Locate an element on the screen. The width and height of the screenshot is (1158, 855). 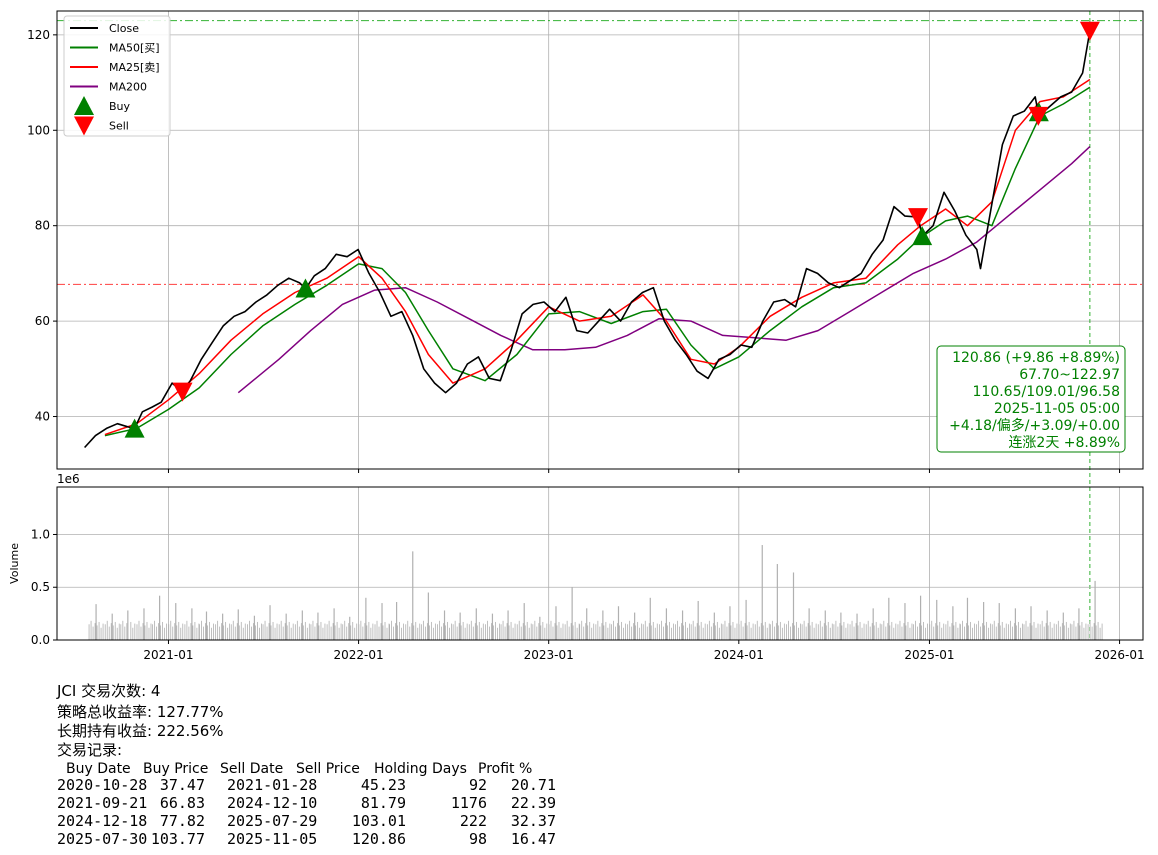
legend-box is located at coordinates (117, 76).